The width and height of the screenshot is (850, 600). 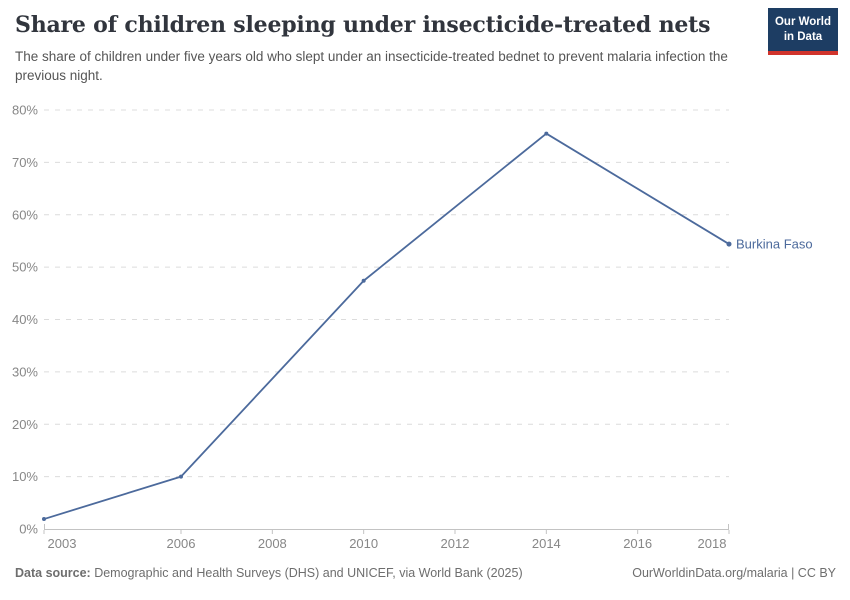 I want to click on y-axis-tick-label: 30%, so click(x=25, y=371).